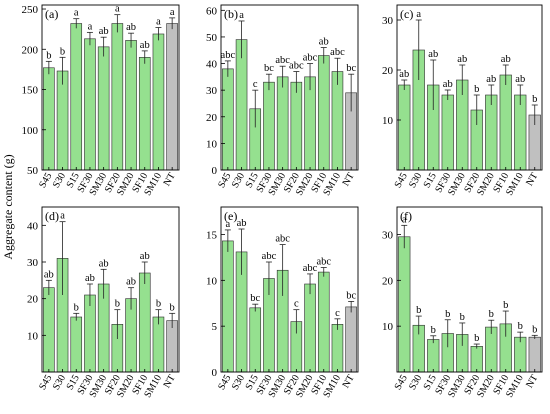  Describe the element at coordinates (30, 91) in the screenshot. I see `y-tick-label: 150` at that location.